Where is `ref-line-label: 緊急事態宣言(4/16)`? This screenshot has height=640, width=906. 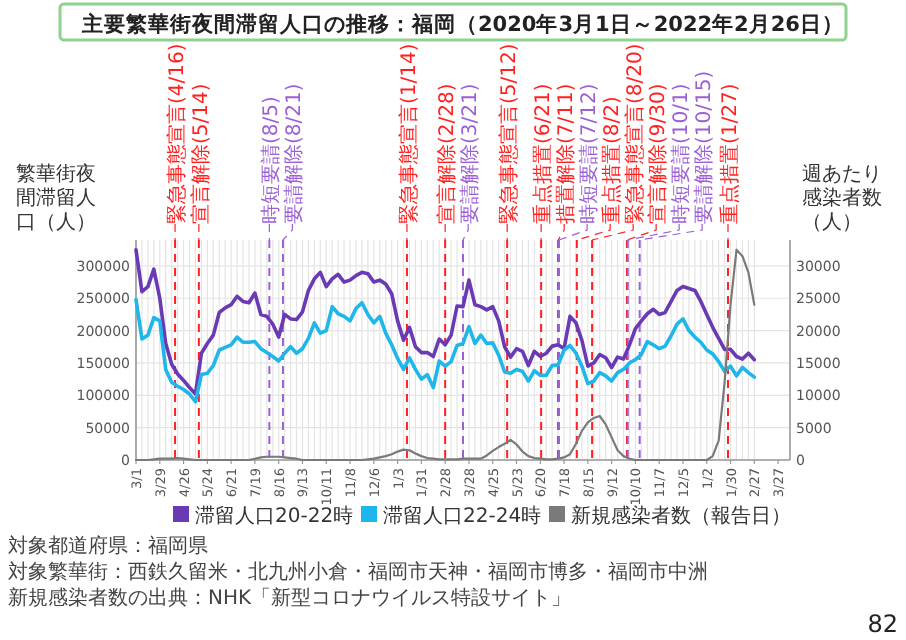 ref-line-label: 緊急事態宣言(4/16) is located at coordinates (177, 133).